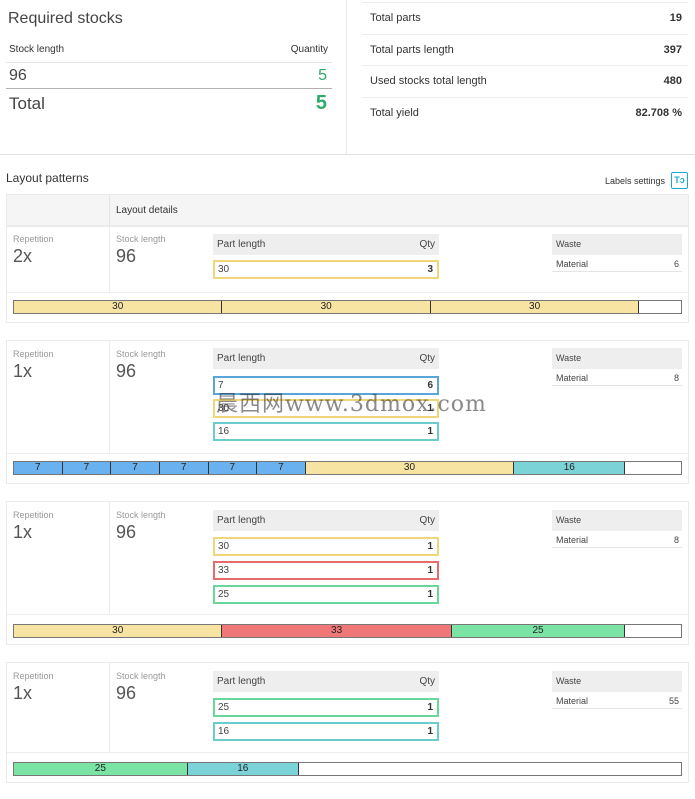  What do you see at coordinates (337, 631) in the screenshot?
I see `bar-segment: 33` at bounding box center [337, 631].